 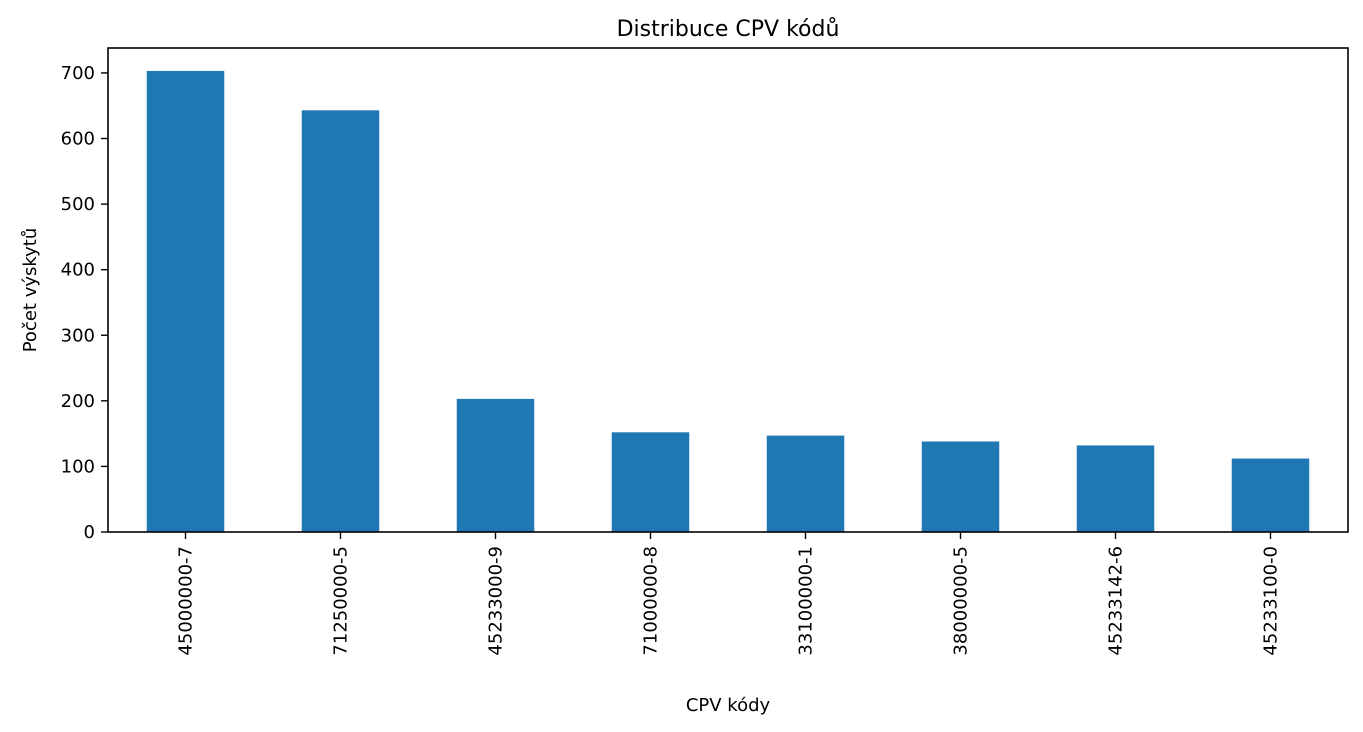 What do you see at coordinates (30, 290) in the screenshot?
I see `y-axis-label: Počet výskytů` at bounding box center [30, 290].